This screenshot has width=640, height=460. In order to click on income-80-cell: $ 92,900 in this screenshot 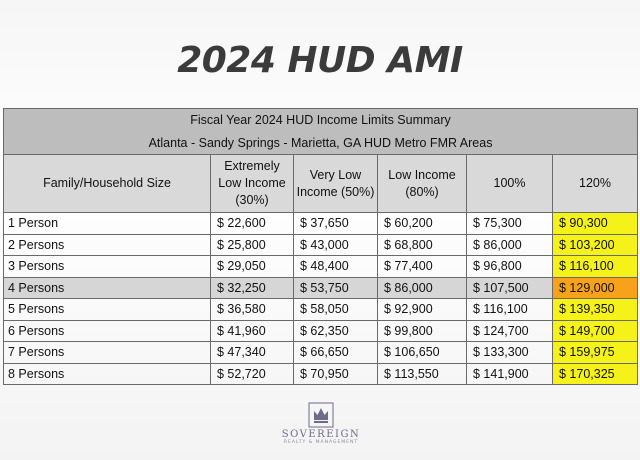, I will do `click(422, 309)`.